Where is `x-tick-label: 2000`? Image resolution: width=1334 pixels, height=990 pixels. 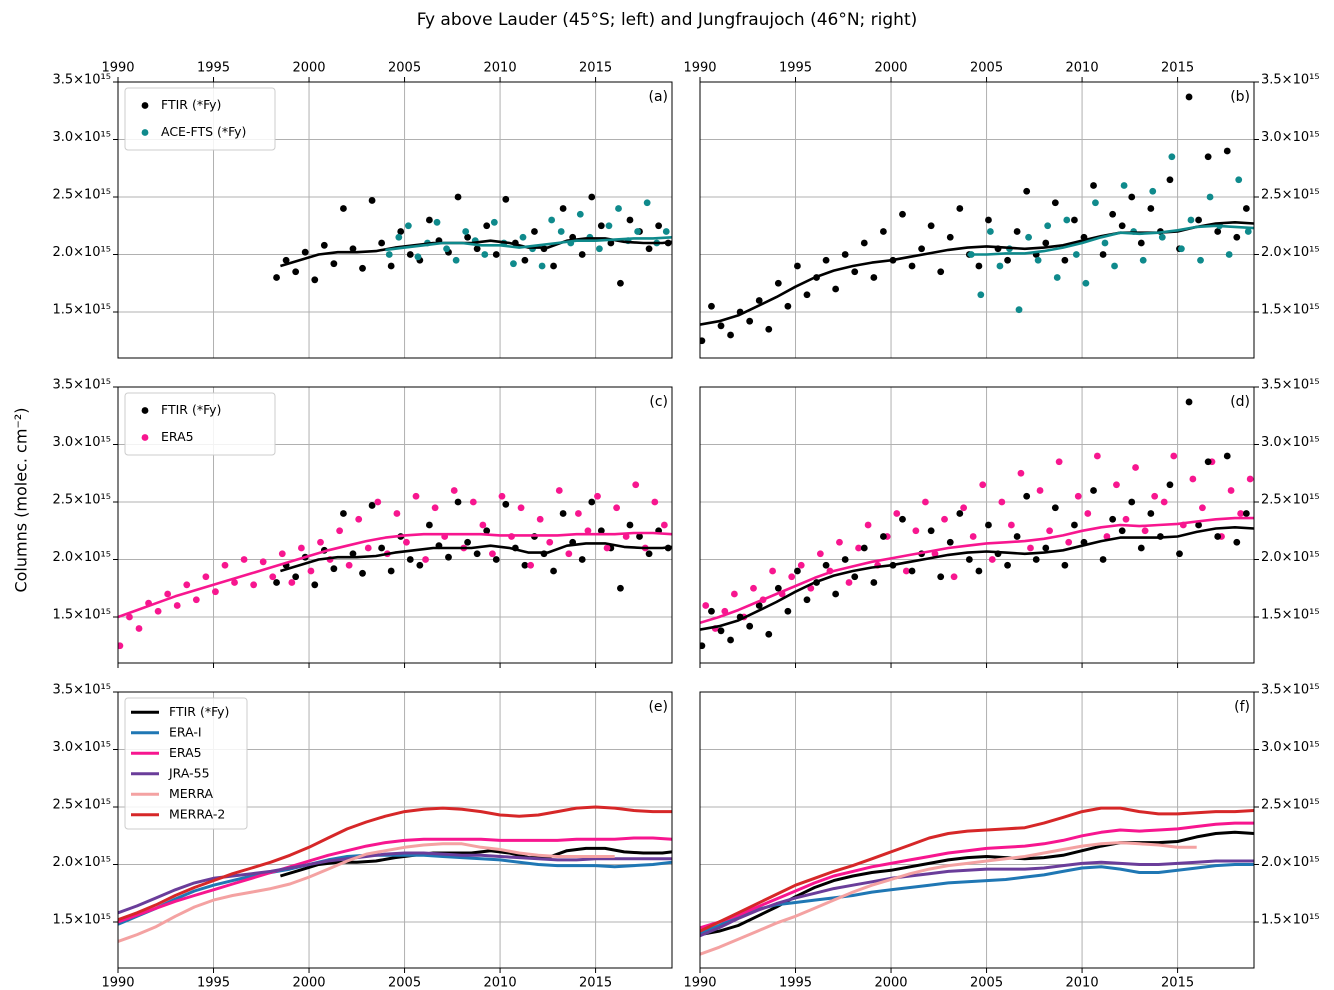 x-tick-label: 2000 is located at coordinates (890, 68).